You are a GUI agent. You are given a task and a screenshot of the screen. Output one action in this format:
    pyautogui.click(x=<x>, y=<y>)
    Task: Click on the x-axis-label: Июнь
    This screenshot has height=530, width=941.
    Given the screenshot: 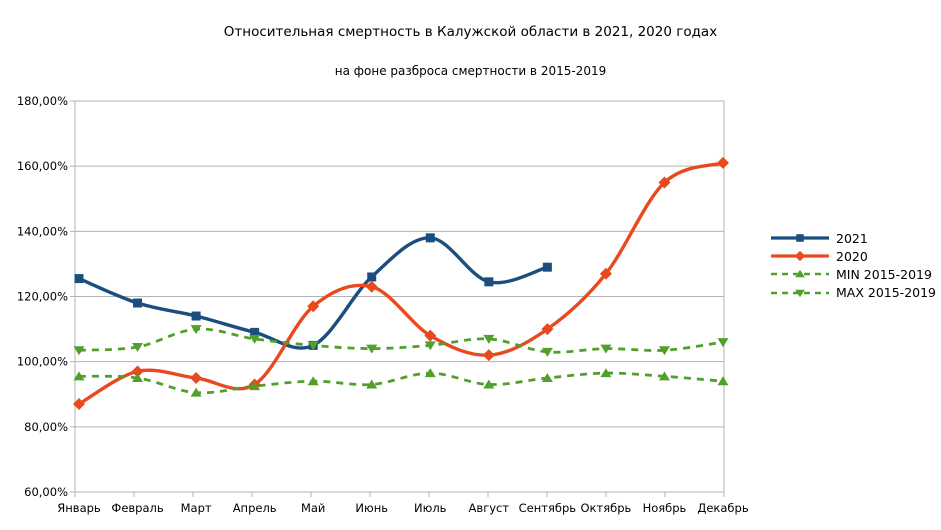 What is the action you would take?
    pyautogui.click(x=371, y=508)
    